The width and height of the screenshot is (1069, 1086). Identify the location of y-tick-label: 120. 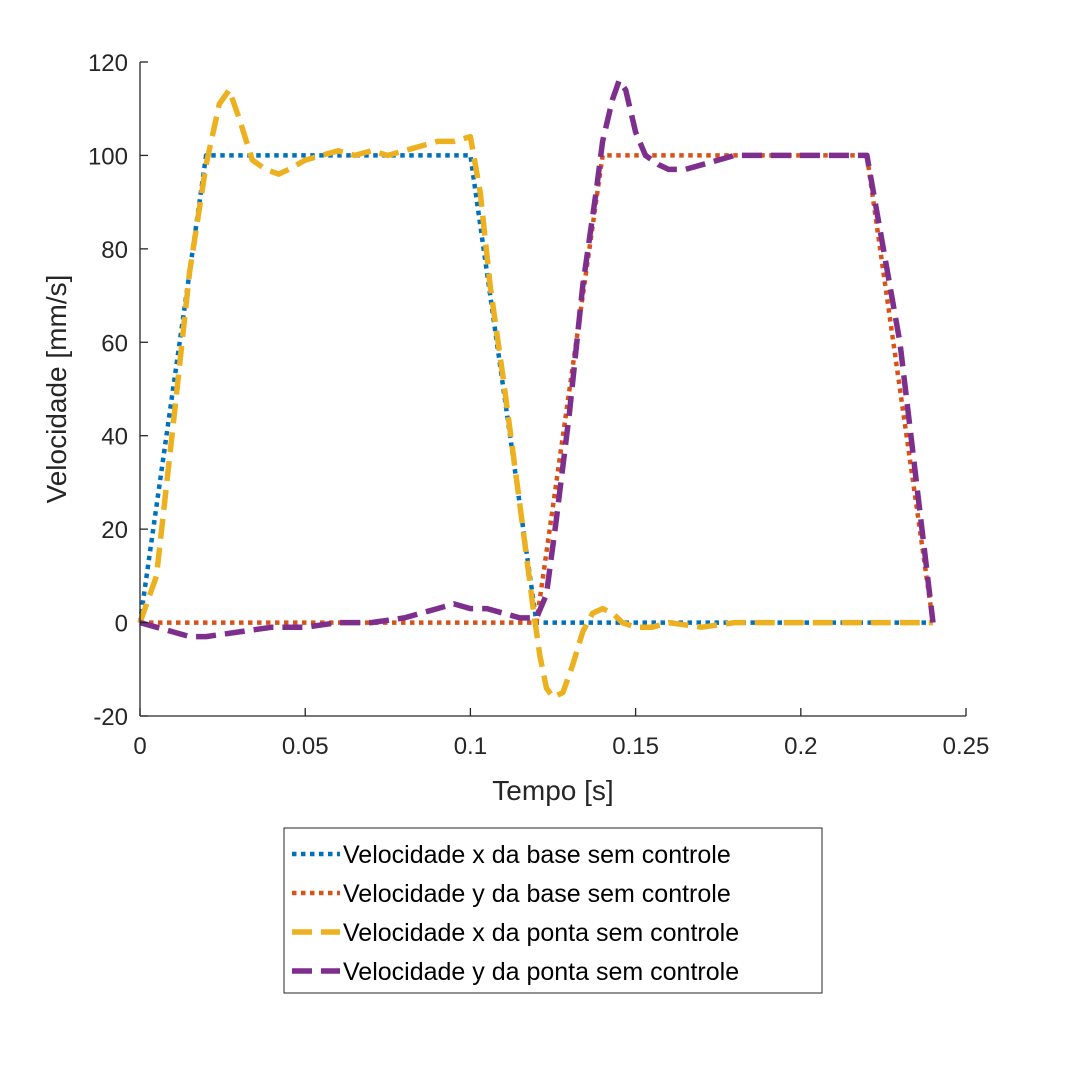
(108, 63).